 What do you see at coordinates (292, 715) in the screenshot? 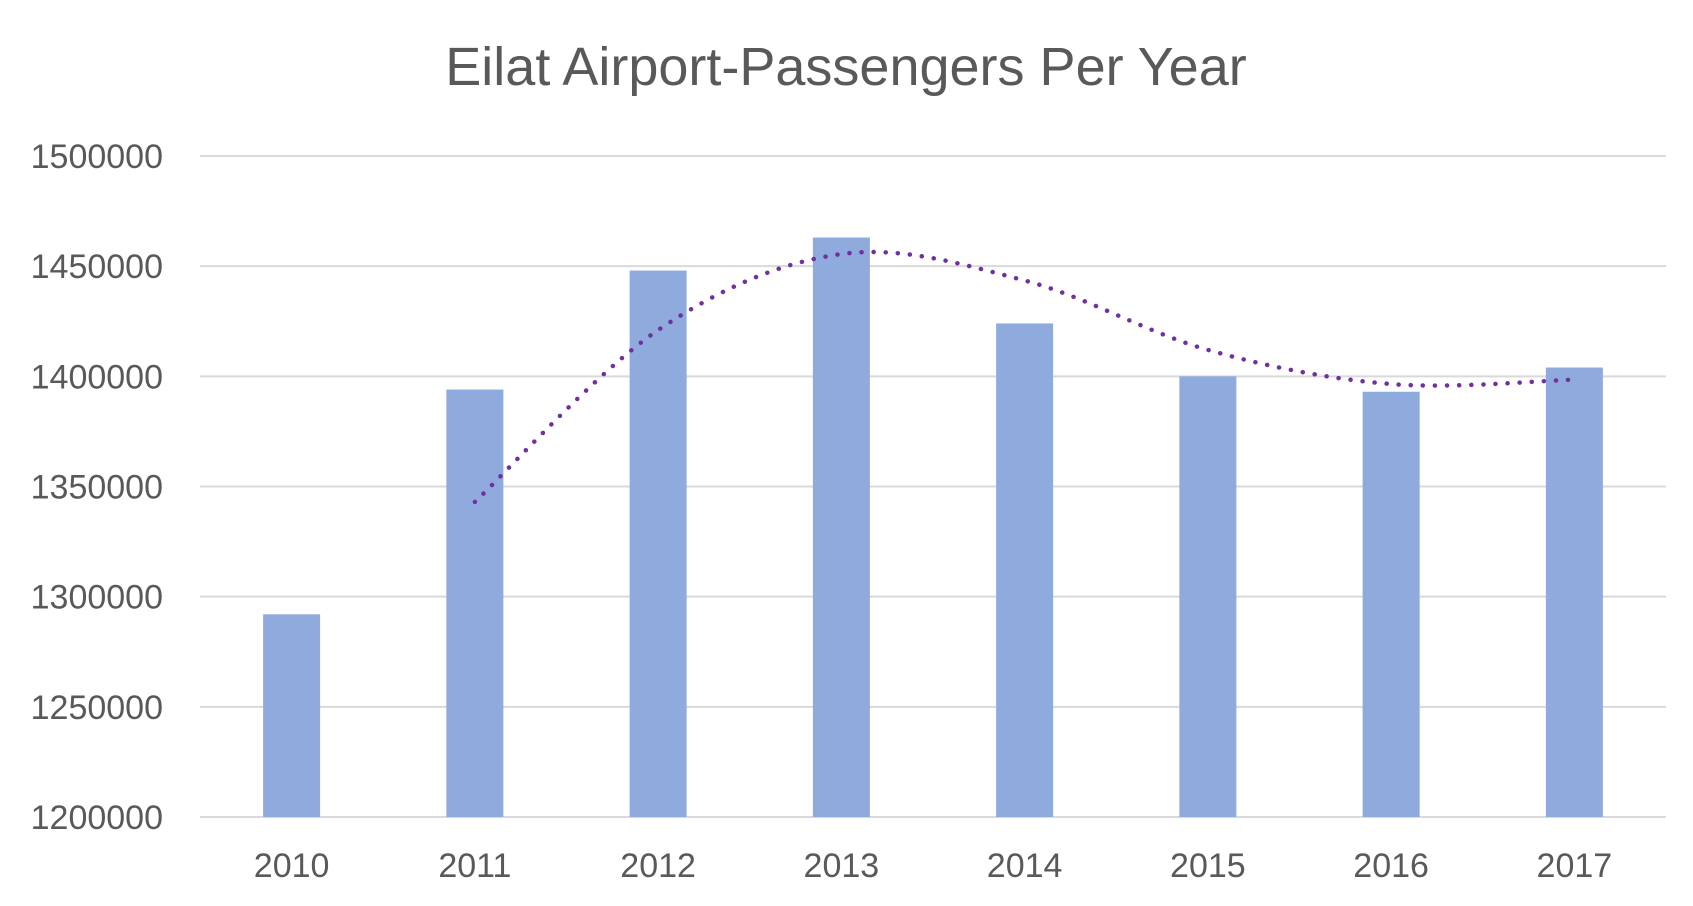
I see `bar-2010` at bounding box center [292, 715].